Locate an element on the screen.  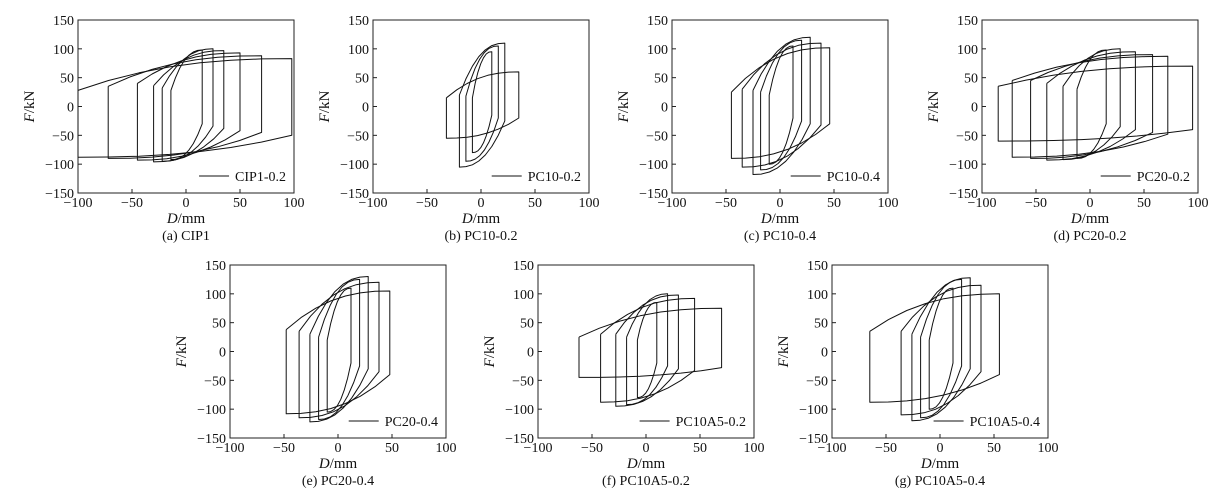
panel-caption: (a) CIP1 is located at coordinates (186, 236).